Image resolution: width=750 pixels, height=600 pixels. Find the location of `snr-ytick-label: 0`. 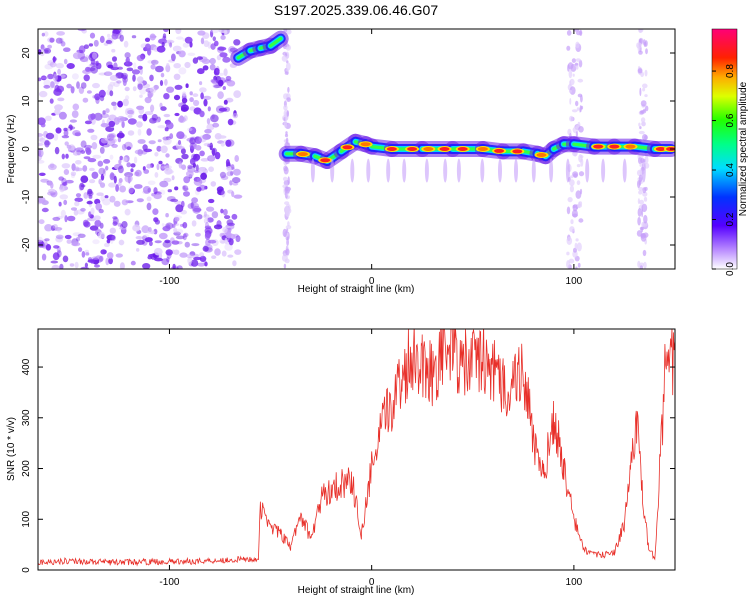

snr-ytick-label: 0 is located at coordinates (26, 570).